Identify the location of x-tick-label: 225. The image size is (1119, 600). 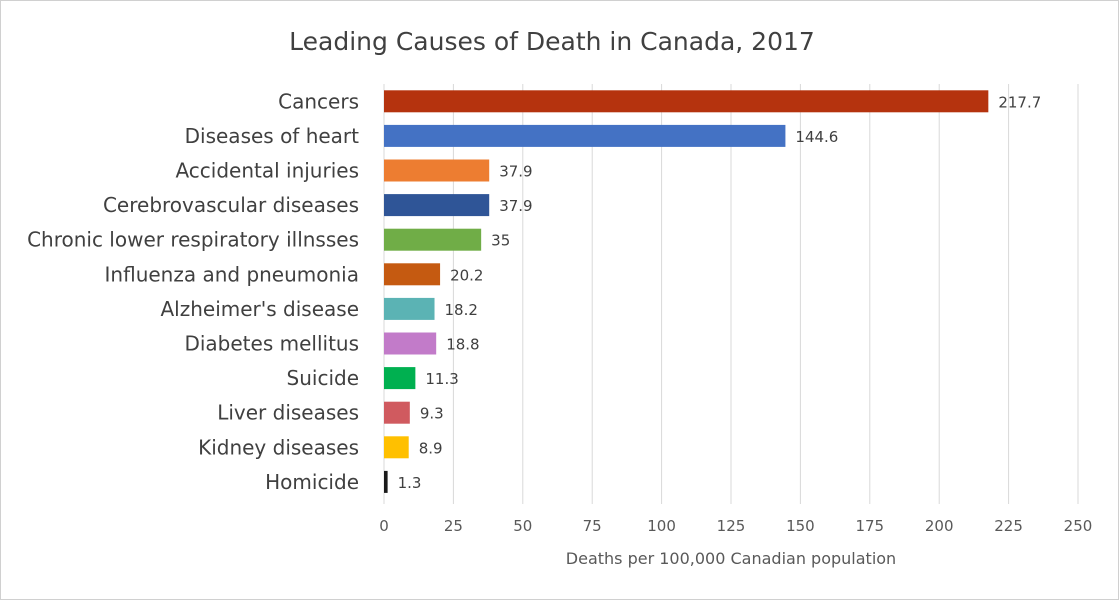
(1008, 526).